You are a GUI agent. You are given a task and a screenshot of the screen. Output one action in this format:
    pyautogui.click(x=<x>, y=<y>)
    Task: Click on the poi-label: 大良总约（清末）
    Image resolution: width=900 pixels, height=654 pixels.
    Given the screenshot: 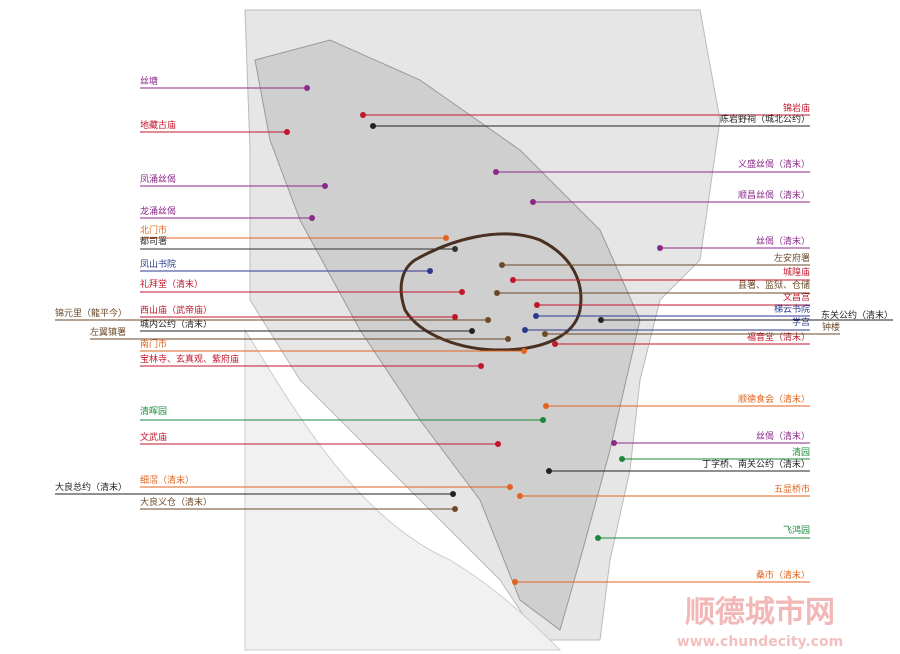 What is the action you would take?
    pyautogui.click(x=91, y=487)
    